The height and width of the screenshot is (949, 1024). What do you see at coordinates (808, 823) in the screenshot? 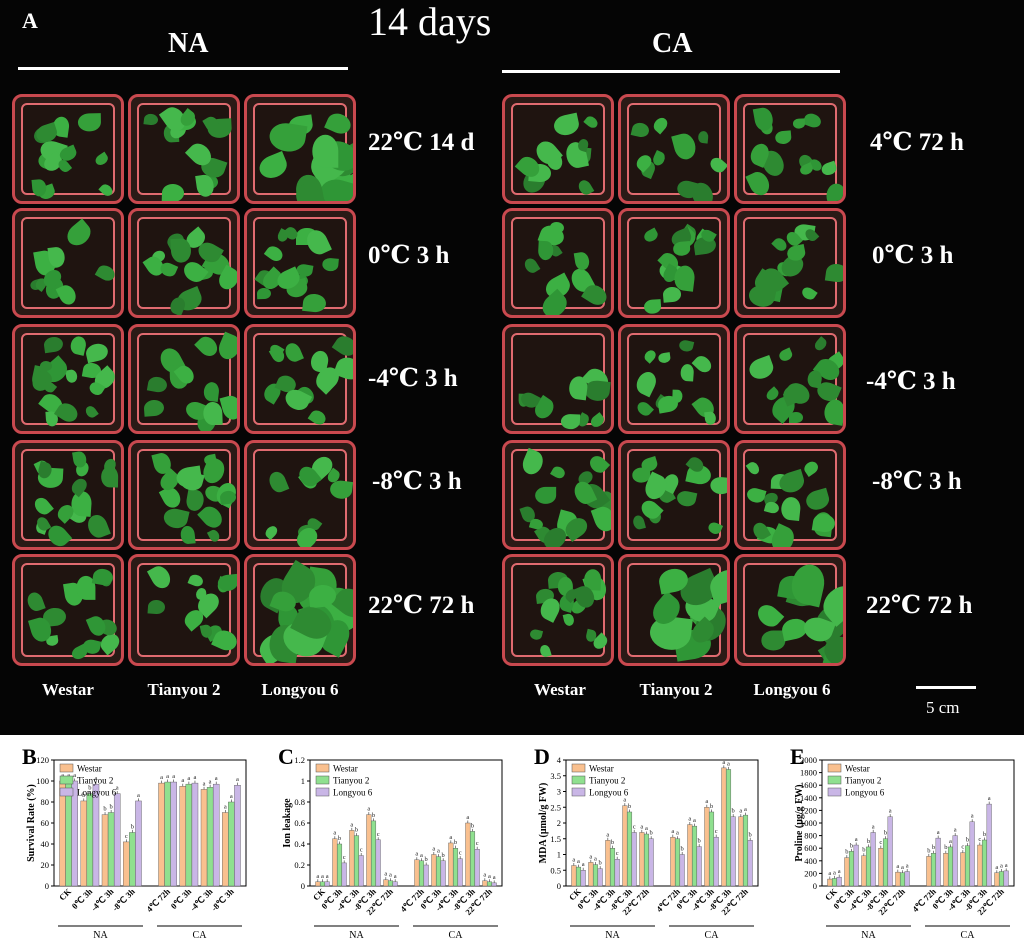
I see `y-tick-label: 1000` at bounding box center [808, 823].